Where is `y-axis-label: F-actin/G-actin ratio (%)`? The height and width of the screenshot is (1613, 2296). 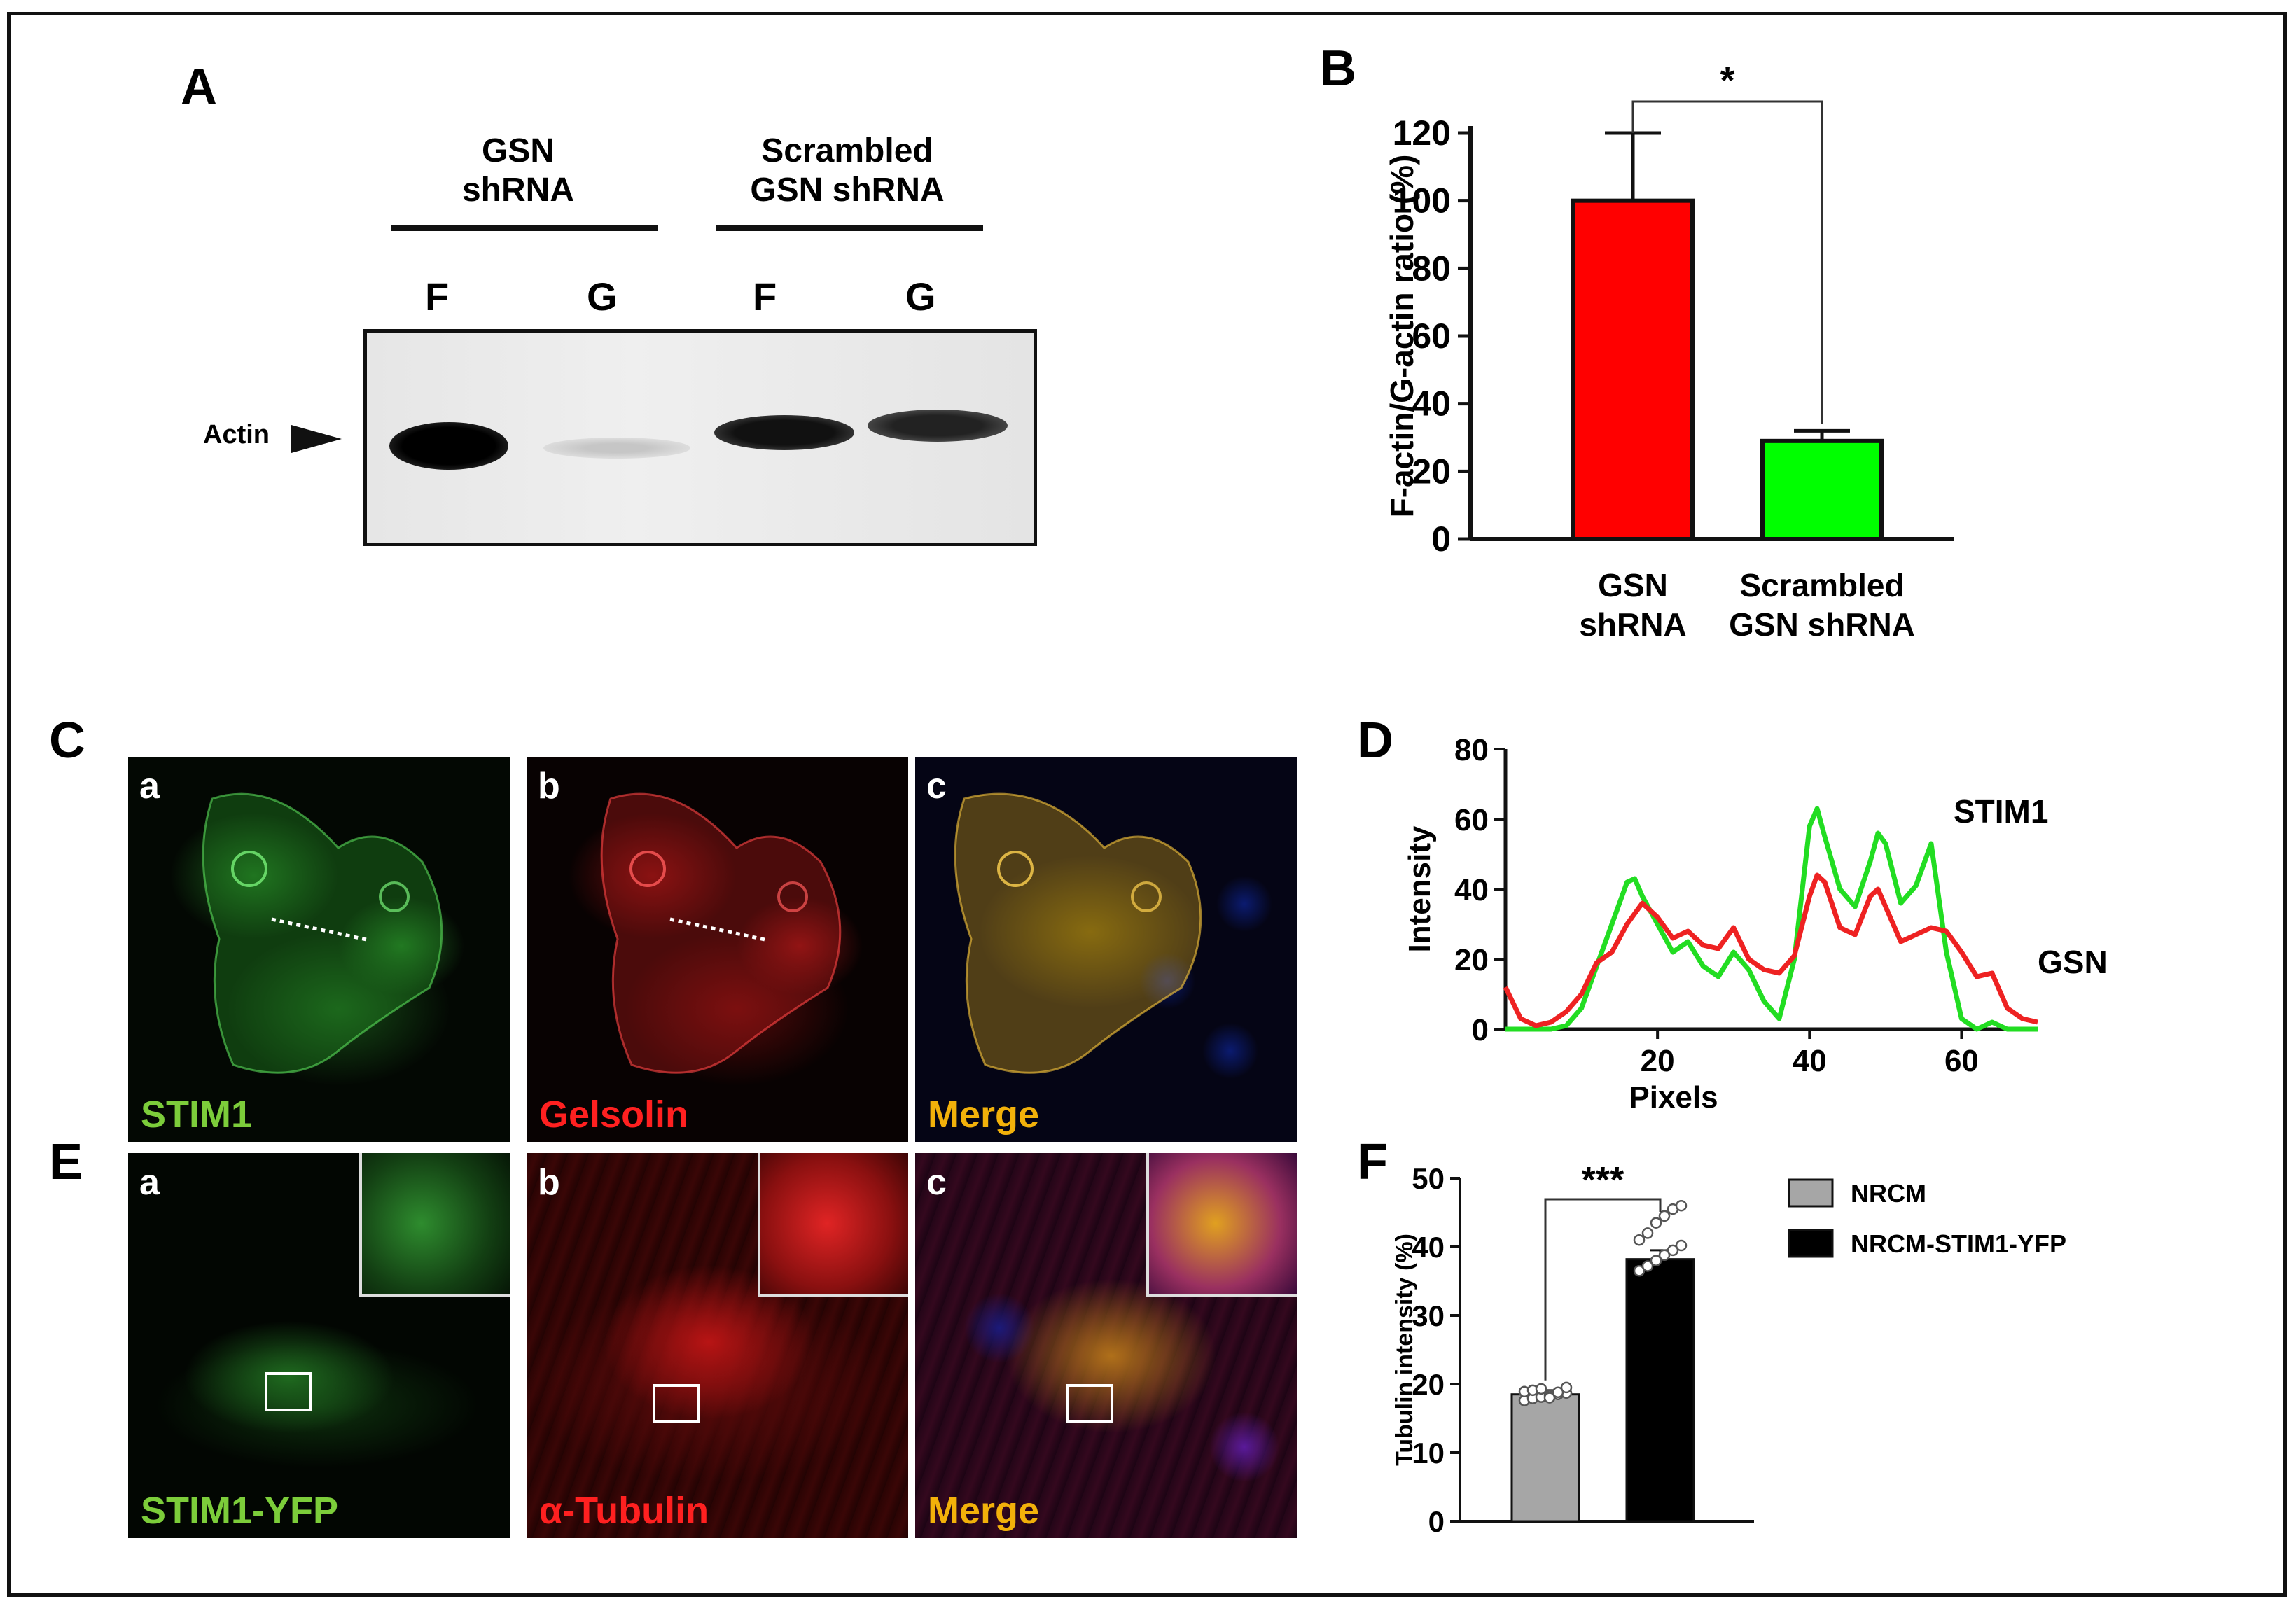 y-axis-label: F-actin/G-actin ratio (%) is located at coordinates (1402, 336).